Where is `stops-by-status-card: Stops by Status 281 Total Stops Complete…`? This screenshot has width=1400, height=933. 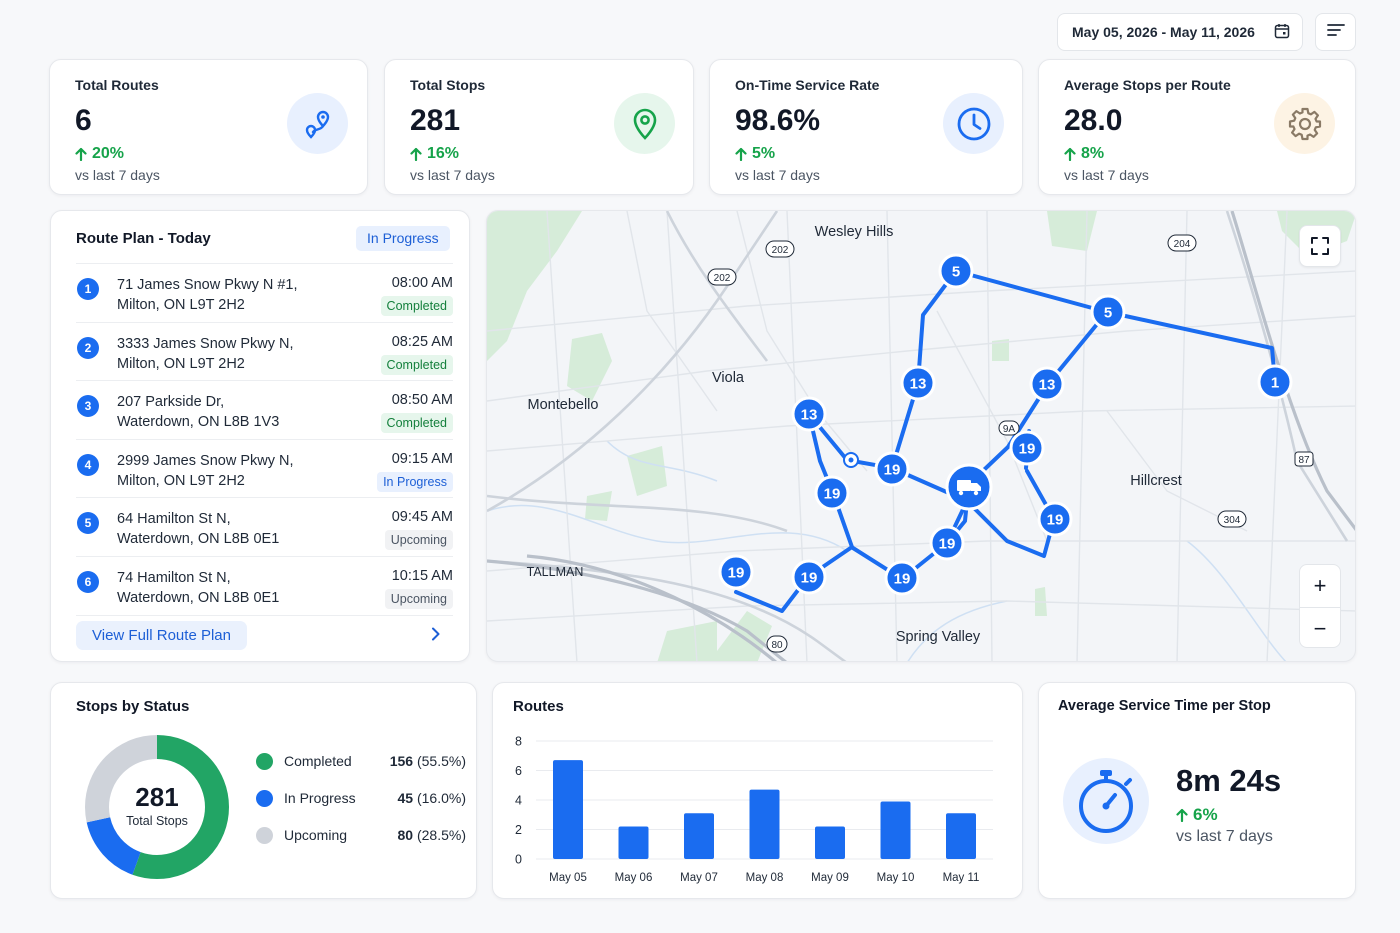 stops-by-status-card: Stops by Status 281 Total Stops Complete… is located at coordinates (263, 790).